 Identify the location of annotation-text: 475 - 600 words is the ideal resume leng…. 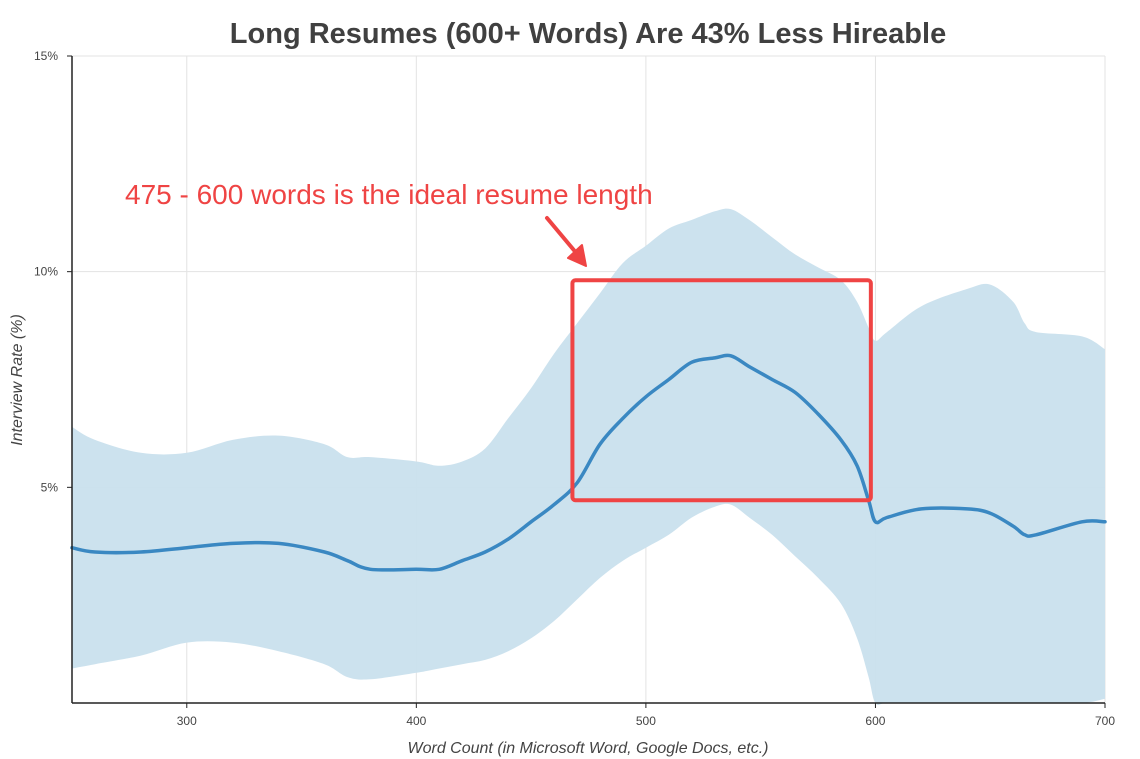
(389, 194).